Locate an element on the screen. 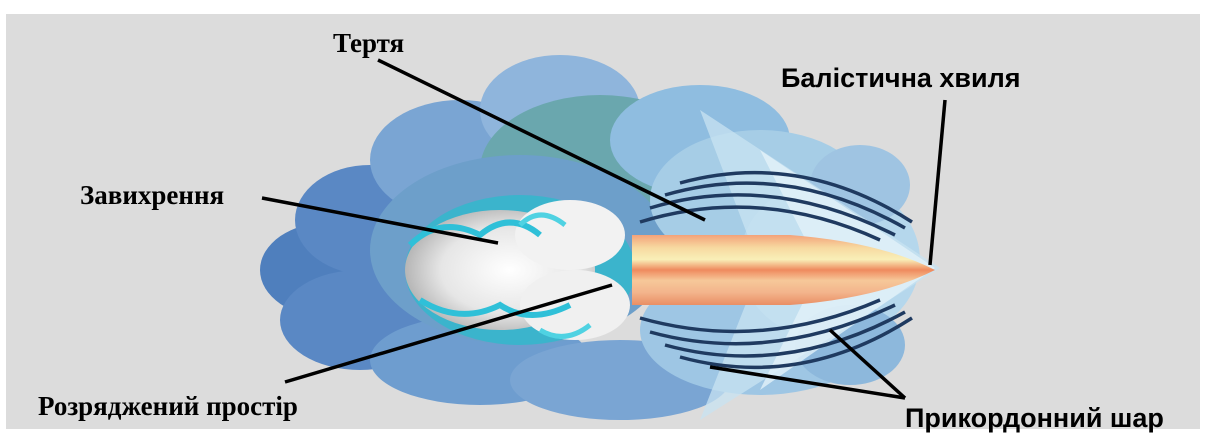 The image size is (1206, 439). label-turbulence: Завихрення is located at coordinates (152, 195).